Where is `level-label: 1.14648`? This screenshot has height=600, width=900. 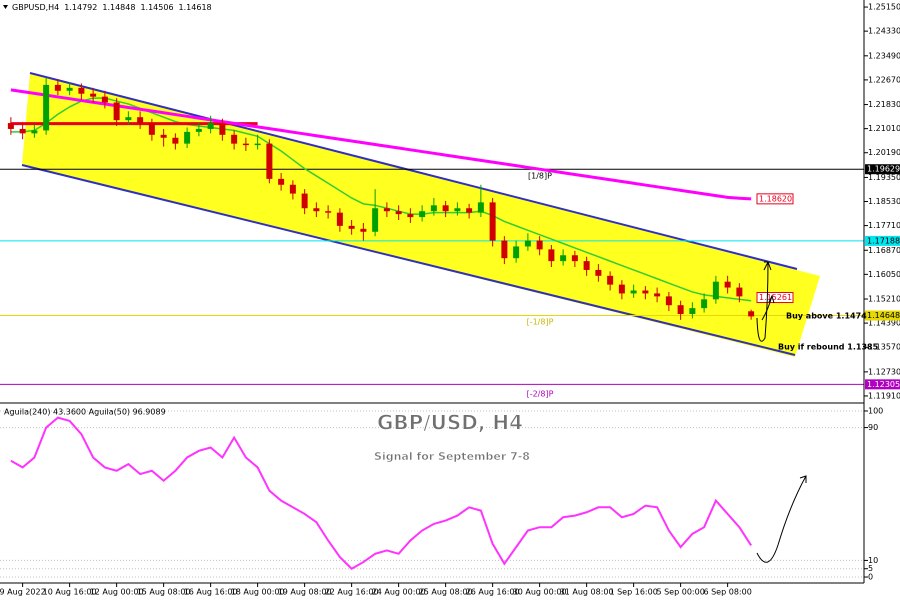 level-label: 1.14648 is located at coordinates (883, 315).